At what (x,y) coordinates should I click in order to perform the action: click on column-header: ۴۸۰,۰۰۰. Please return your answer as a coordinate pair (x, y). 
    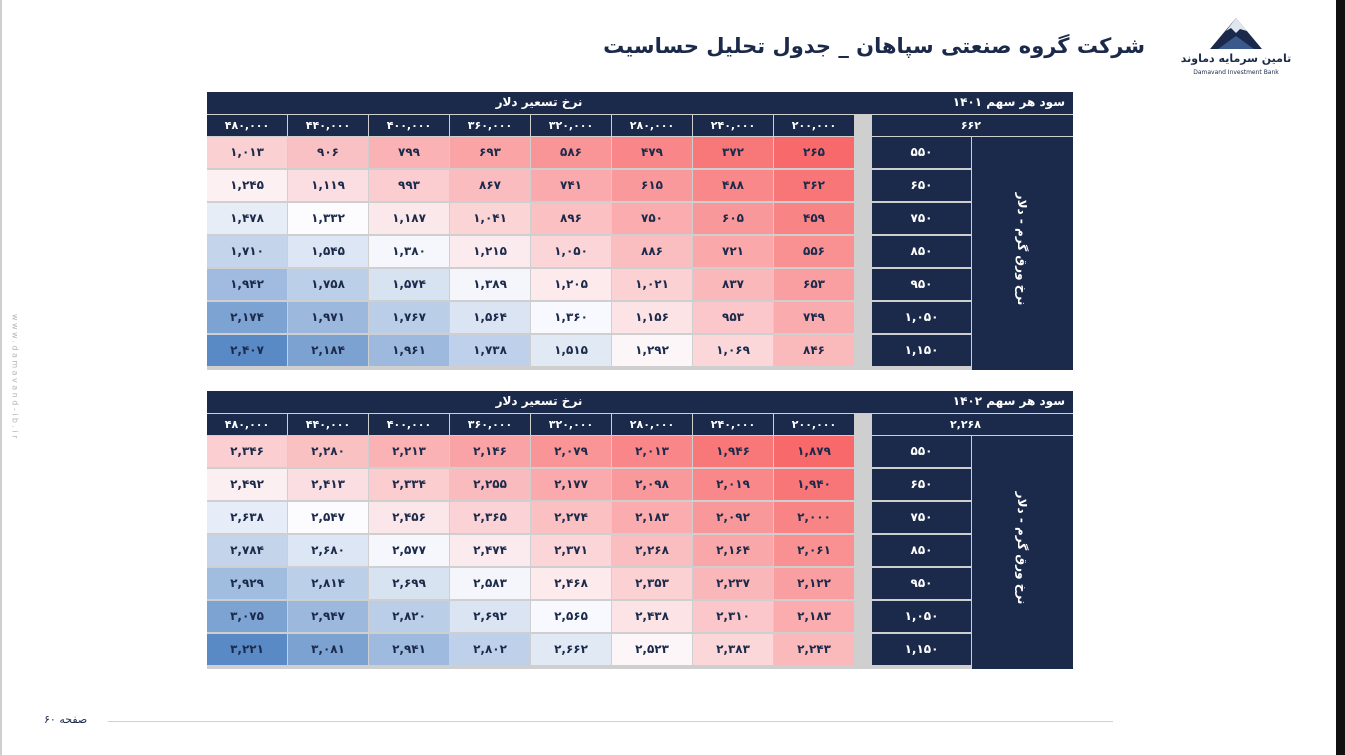
    Looking at the image, I should click on (247, 125).